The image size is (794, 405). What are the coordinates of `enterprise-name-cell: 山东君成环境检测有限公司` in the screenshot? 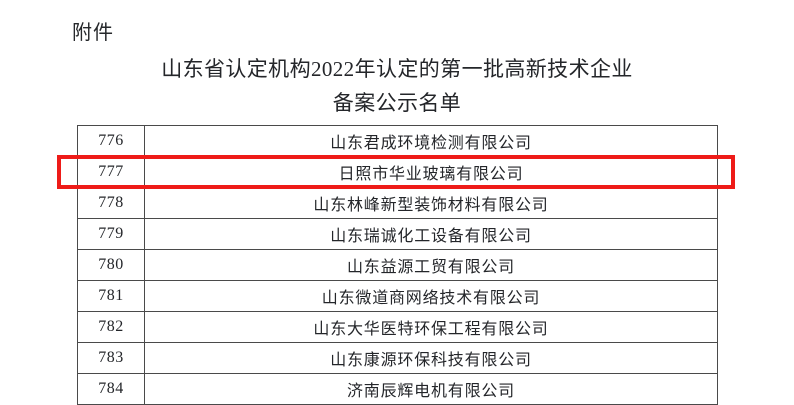 It's located at (431, 141).